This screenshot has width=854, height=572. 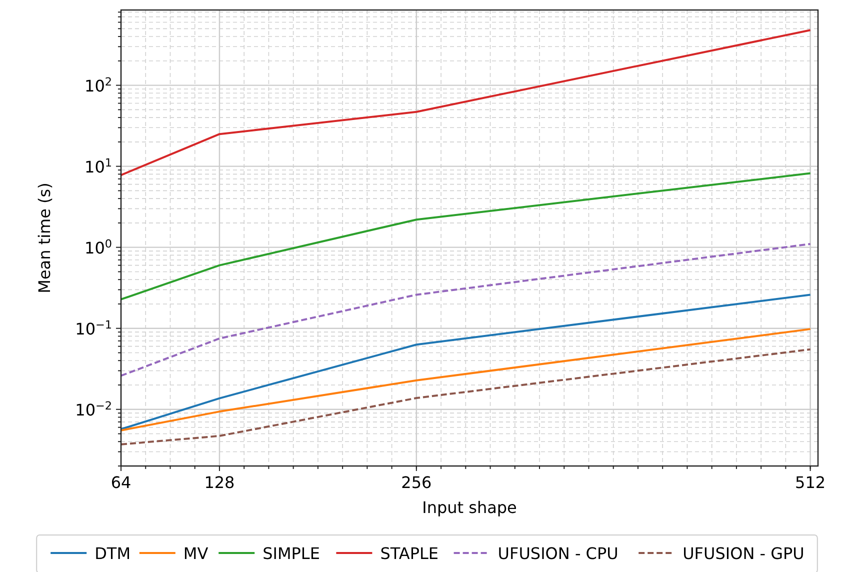 I want to click on x-tick-label: 512, so click(x=810, y=482).